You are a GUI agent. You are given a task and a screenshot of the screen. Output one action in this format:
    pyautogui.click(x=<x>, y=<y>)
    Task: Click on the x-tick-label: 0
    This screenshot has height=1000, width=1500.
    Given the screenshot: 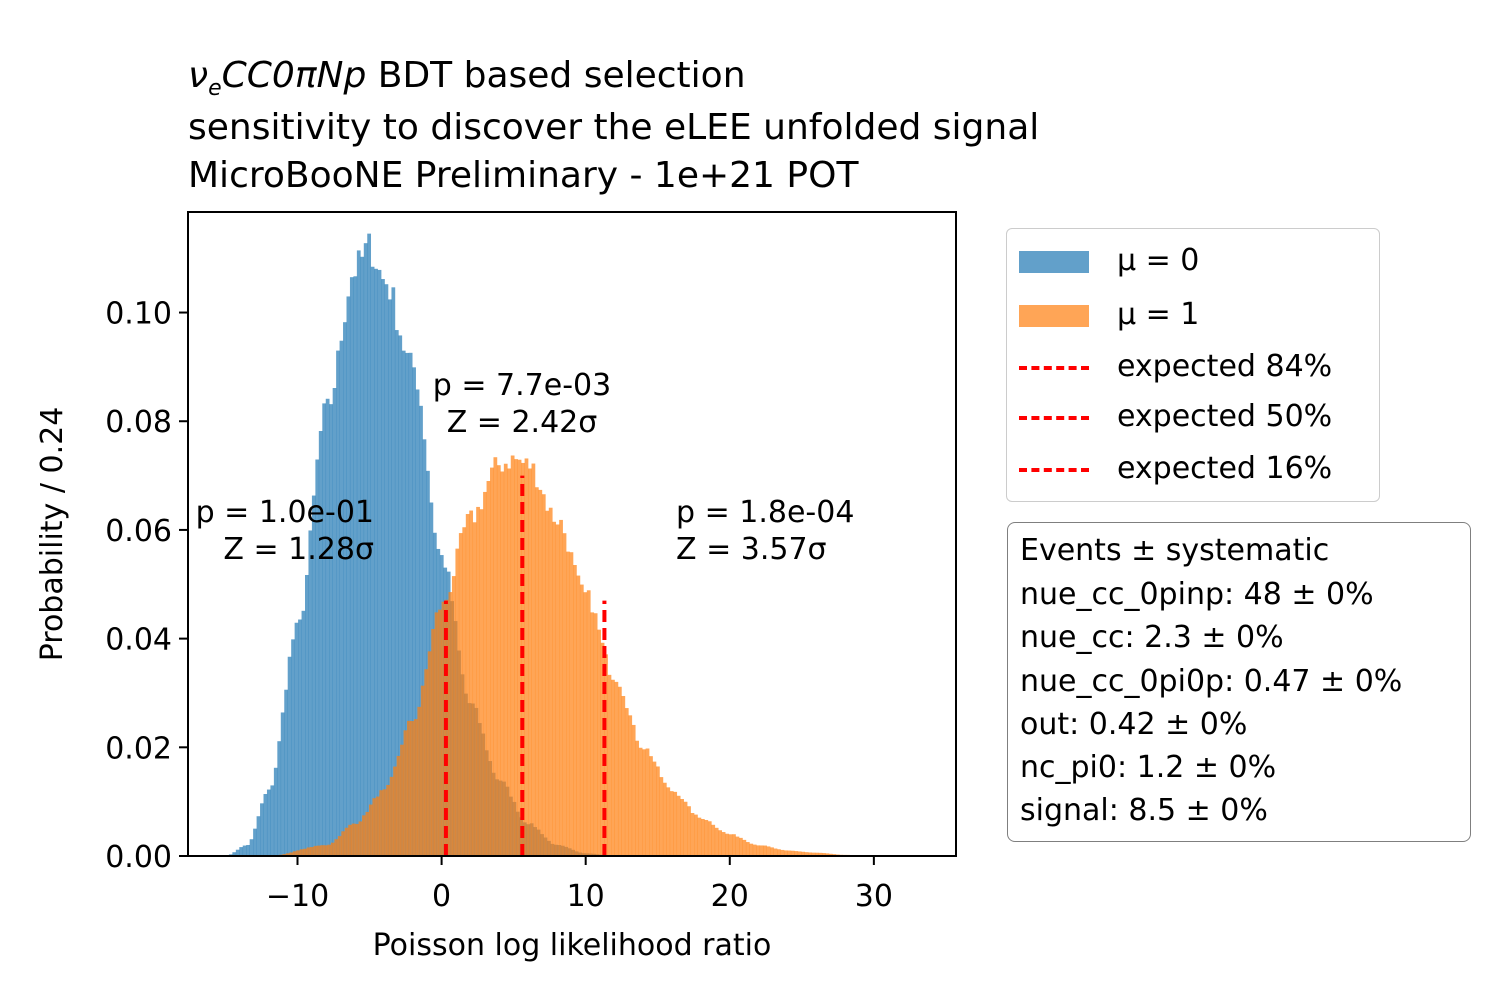 What is the action you would take?
    pyautogui.click(x=441, y=896)
    